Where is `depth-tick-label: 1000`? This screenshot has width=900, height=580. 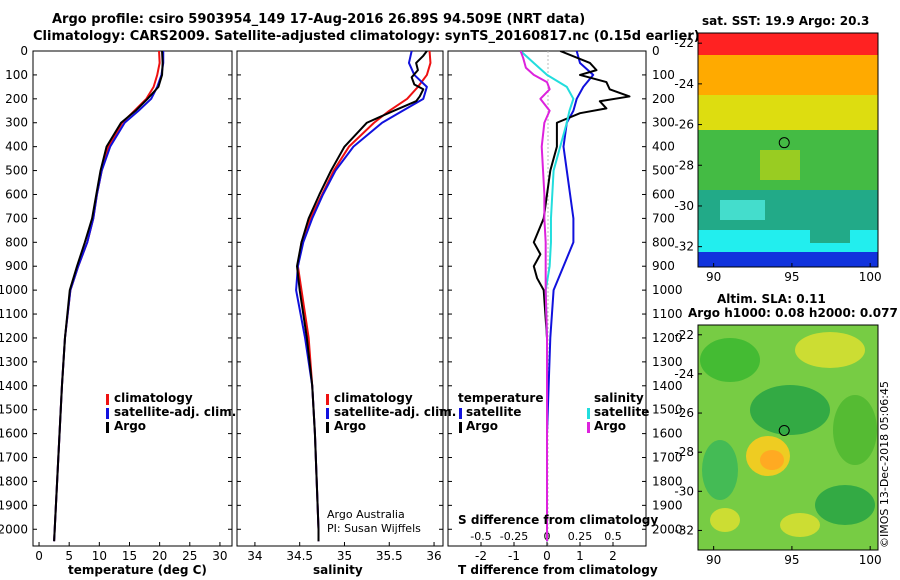
depth-tick-label: 1000 is located at coordinates (14, 290).